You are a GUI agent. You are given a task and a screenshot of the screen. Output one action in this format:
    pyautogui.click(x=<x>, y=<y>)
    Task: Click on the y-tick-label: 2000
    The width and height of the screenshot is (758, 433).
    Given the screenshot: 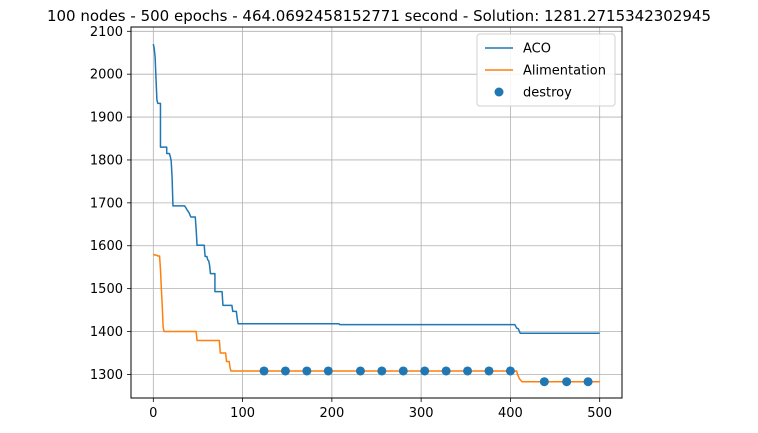 What is the action you would take?
    pyautogui.click(x=106, y=75)
    